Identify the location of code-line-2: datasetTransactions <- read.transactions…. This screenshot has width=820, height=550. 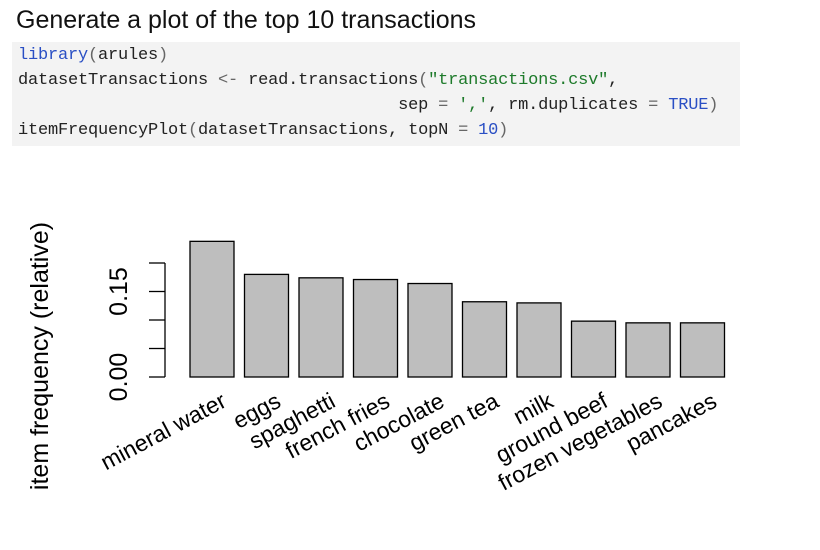
(318, 80).